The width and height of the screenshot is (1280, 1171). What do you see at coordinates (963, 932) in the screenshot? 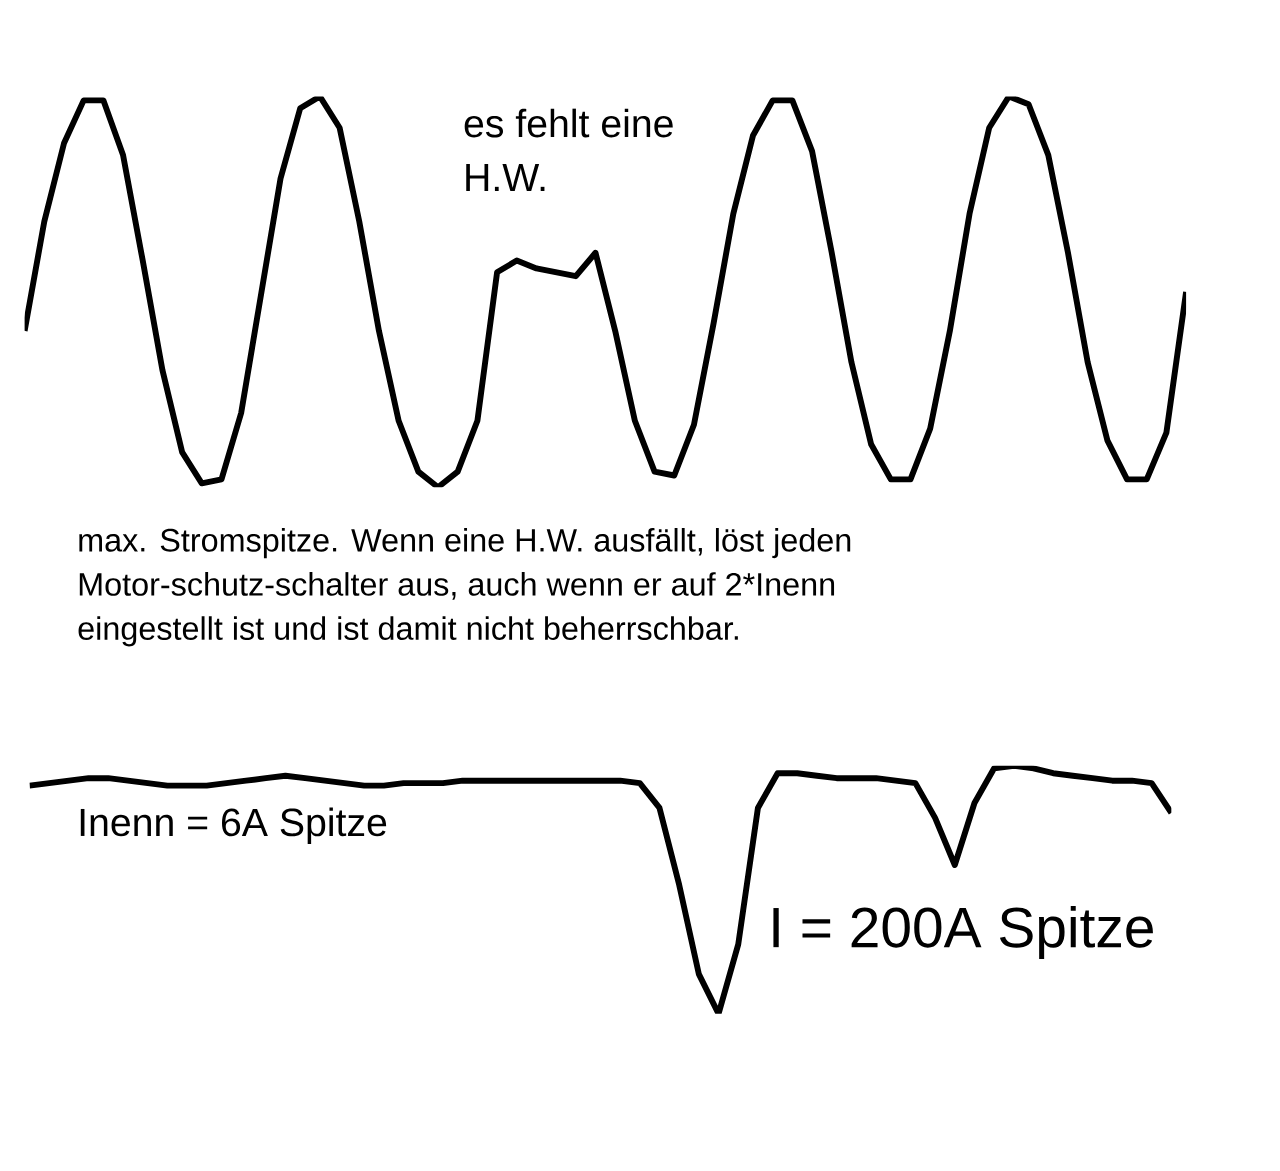
I see `annotation: I = 200A Spitze` at bounding box center [963, 932].